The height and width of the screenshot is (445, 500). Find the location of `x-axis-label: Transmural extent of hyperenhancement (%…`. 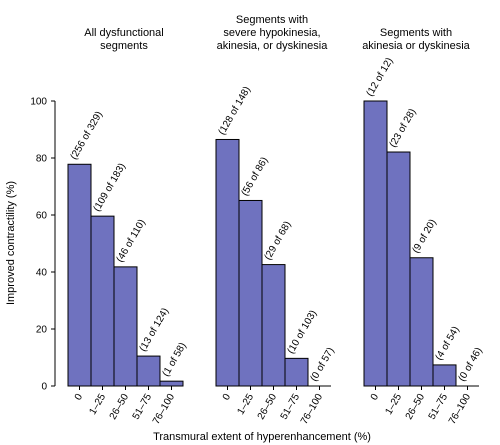

x-axis-label: Transmural extent of hyperenhancement (%… is located at coordinates (262, 437).